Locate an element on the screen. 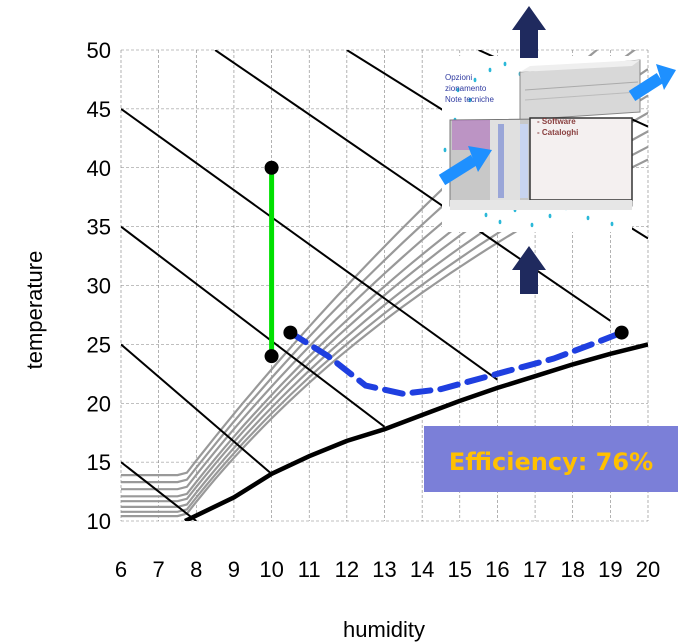  air-in-arrow-icon is located at coordinates (529, 270).